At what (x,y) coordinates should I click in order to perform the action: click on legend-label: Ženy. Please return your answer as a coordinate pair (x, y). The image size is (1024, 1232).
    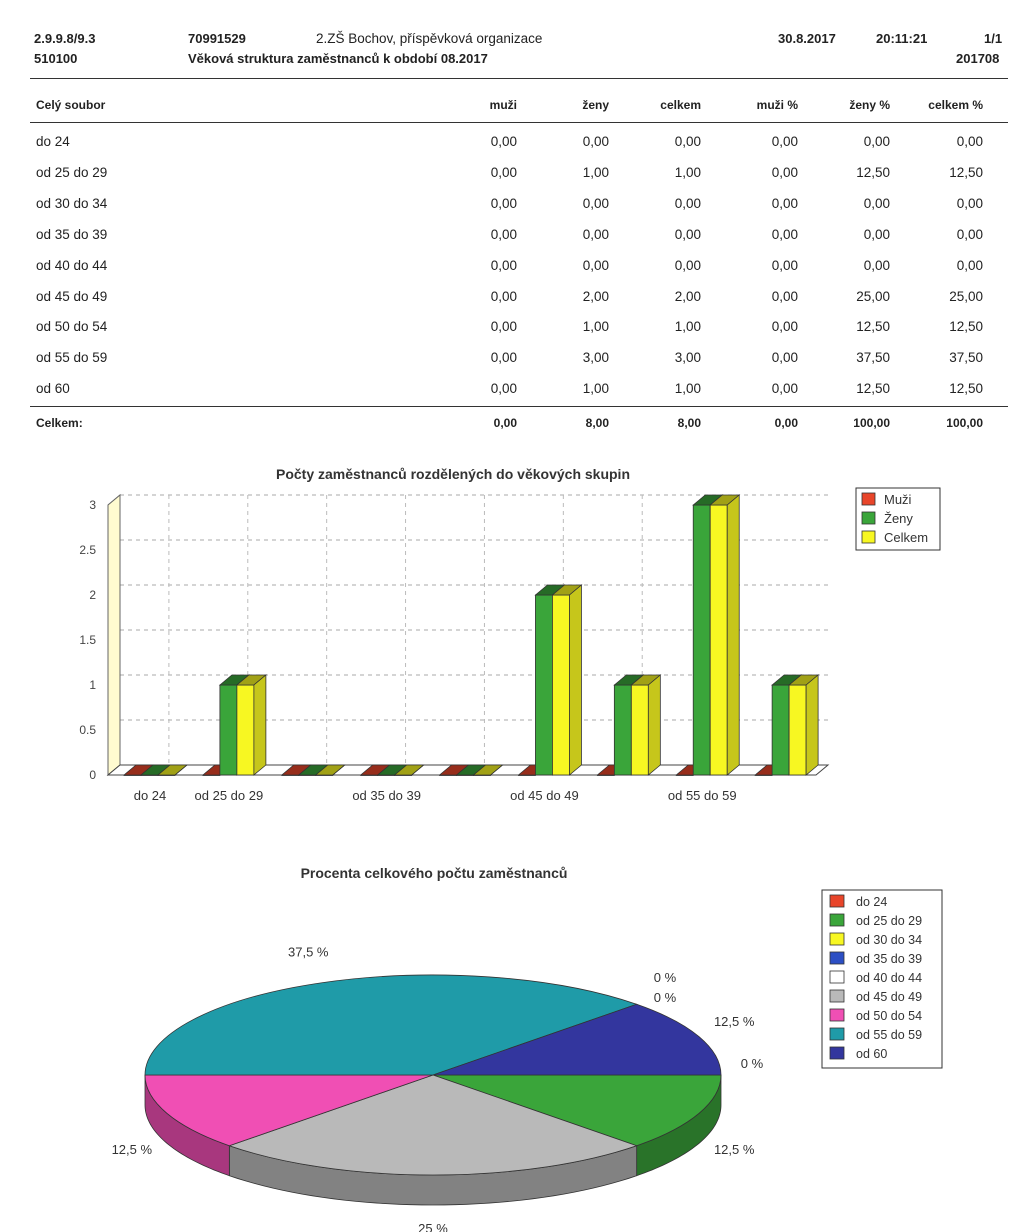
    Looking at the image, I should click on (898, 518).